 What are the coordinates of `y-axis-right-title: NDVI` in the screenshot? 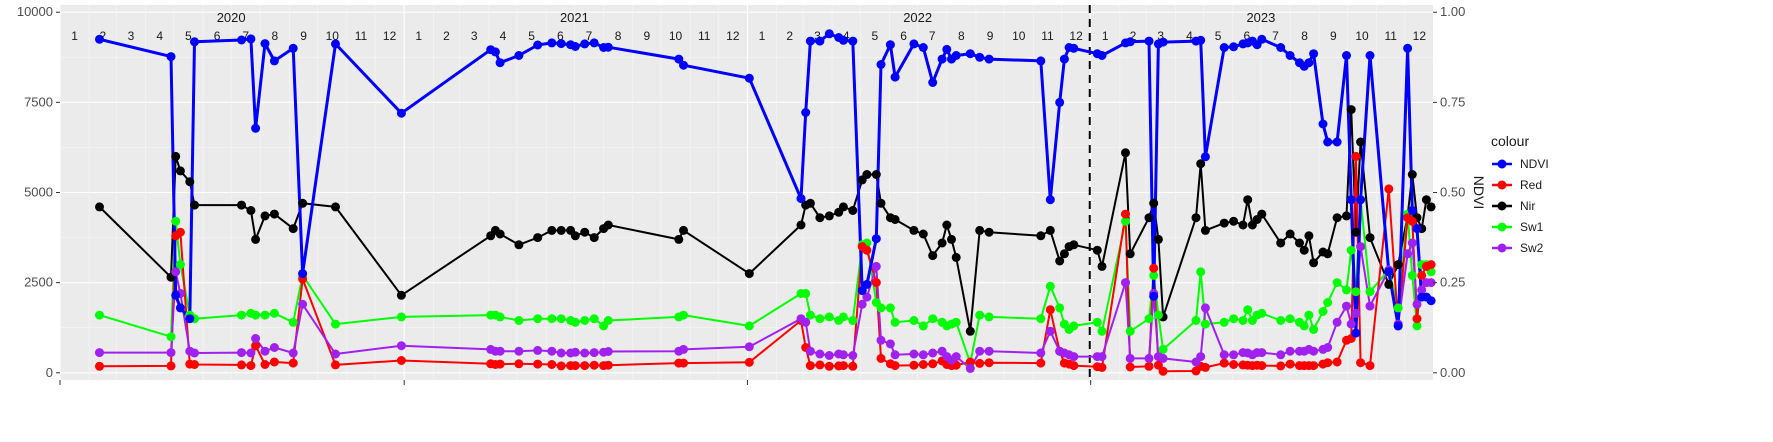 It's located at (1479, 192).